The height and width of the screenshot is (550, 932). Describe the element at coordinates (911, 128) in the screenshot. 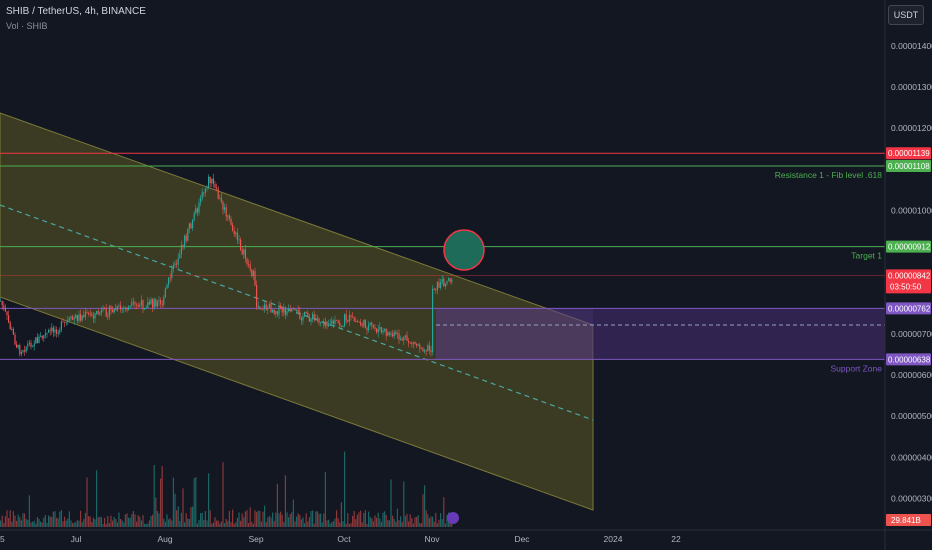

I see `price-tick: 0.00001200` at that location.